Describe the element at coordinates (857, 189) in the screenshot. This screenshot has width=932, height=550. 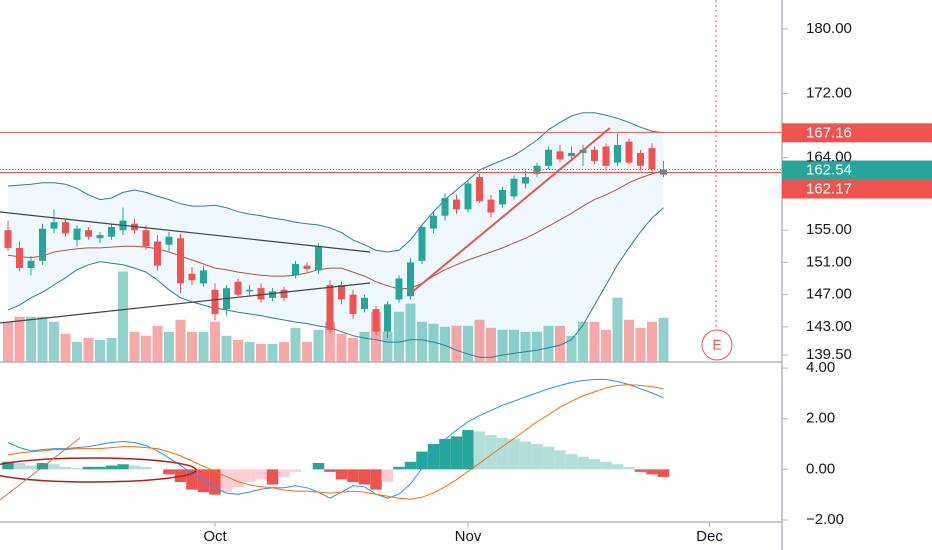
I see `price-label-box` at that location.